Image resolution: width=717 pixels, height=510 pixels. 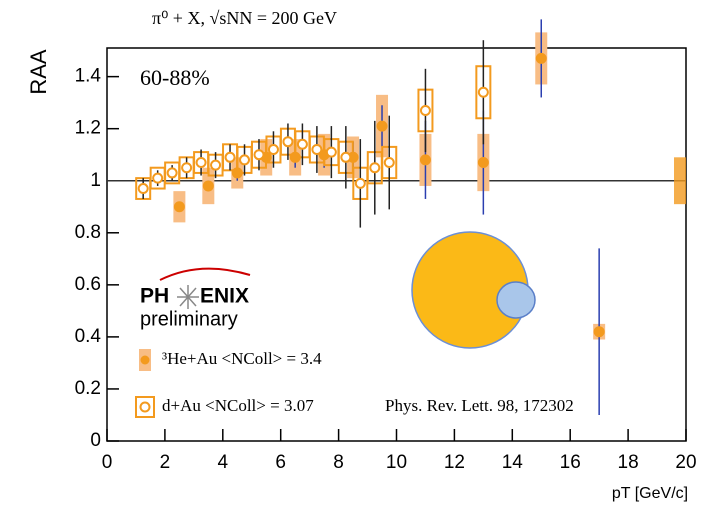 I want to click on x-tick-label: 12, so click(x=454, y=462).